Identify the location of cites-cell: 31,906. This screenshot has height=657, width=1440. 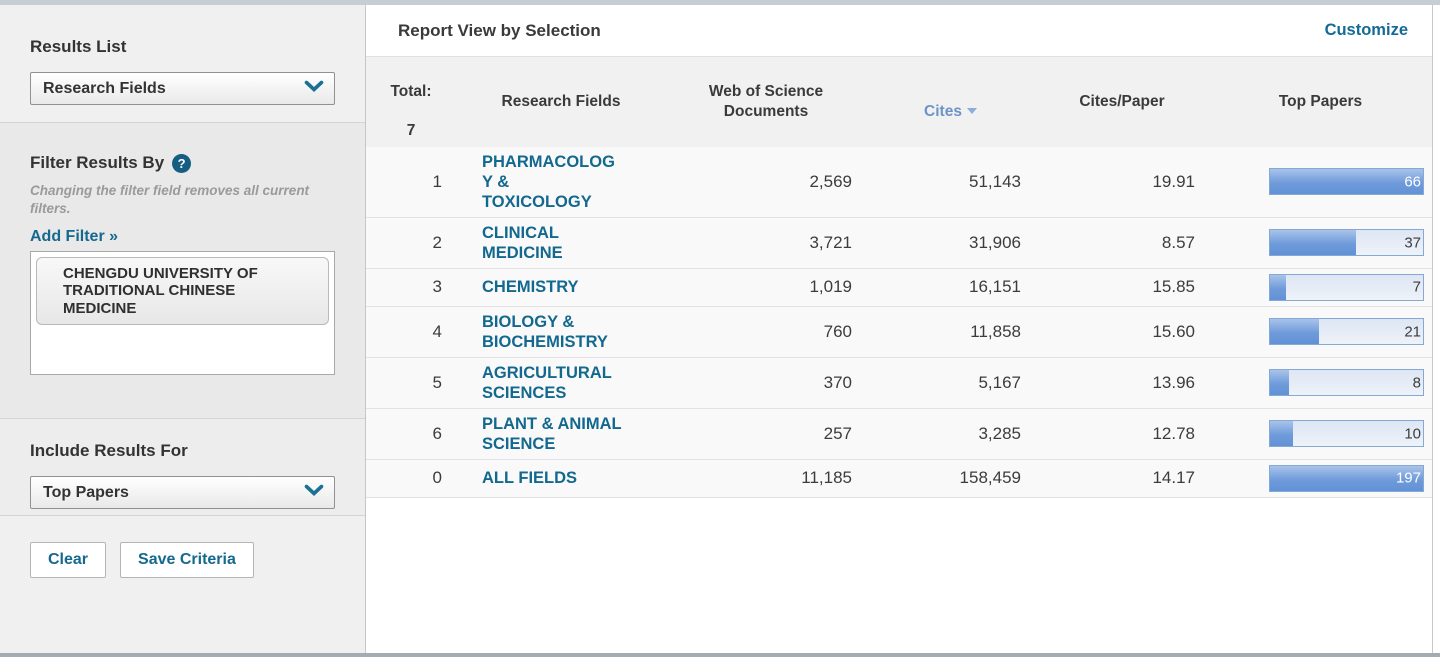
(995, 242).